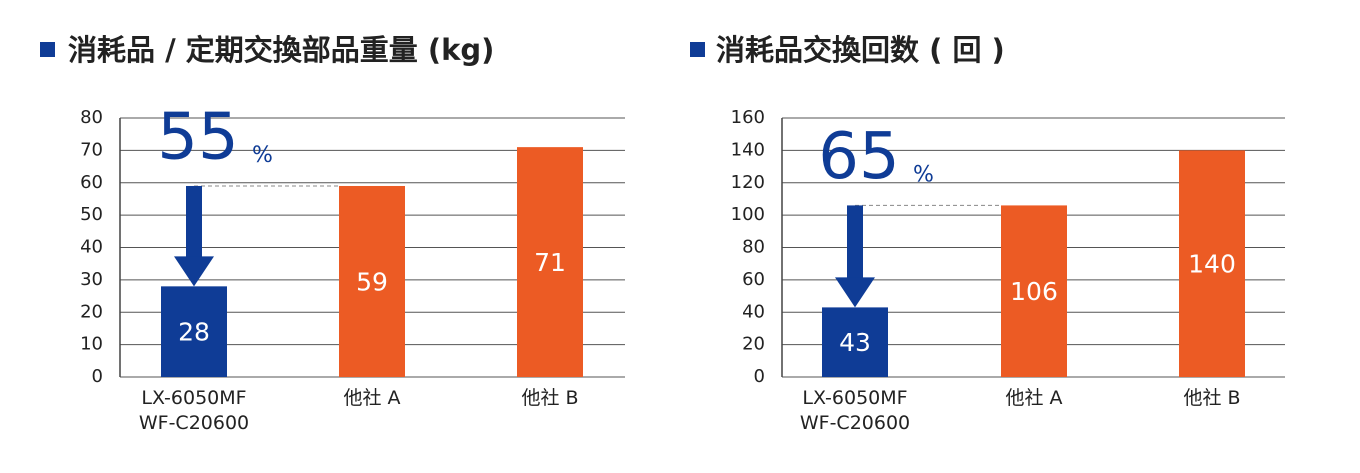  Describe the element at coordinates (91, 149) in the screenshot. I see `y-tick-label: 70` at that location.